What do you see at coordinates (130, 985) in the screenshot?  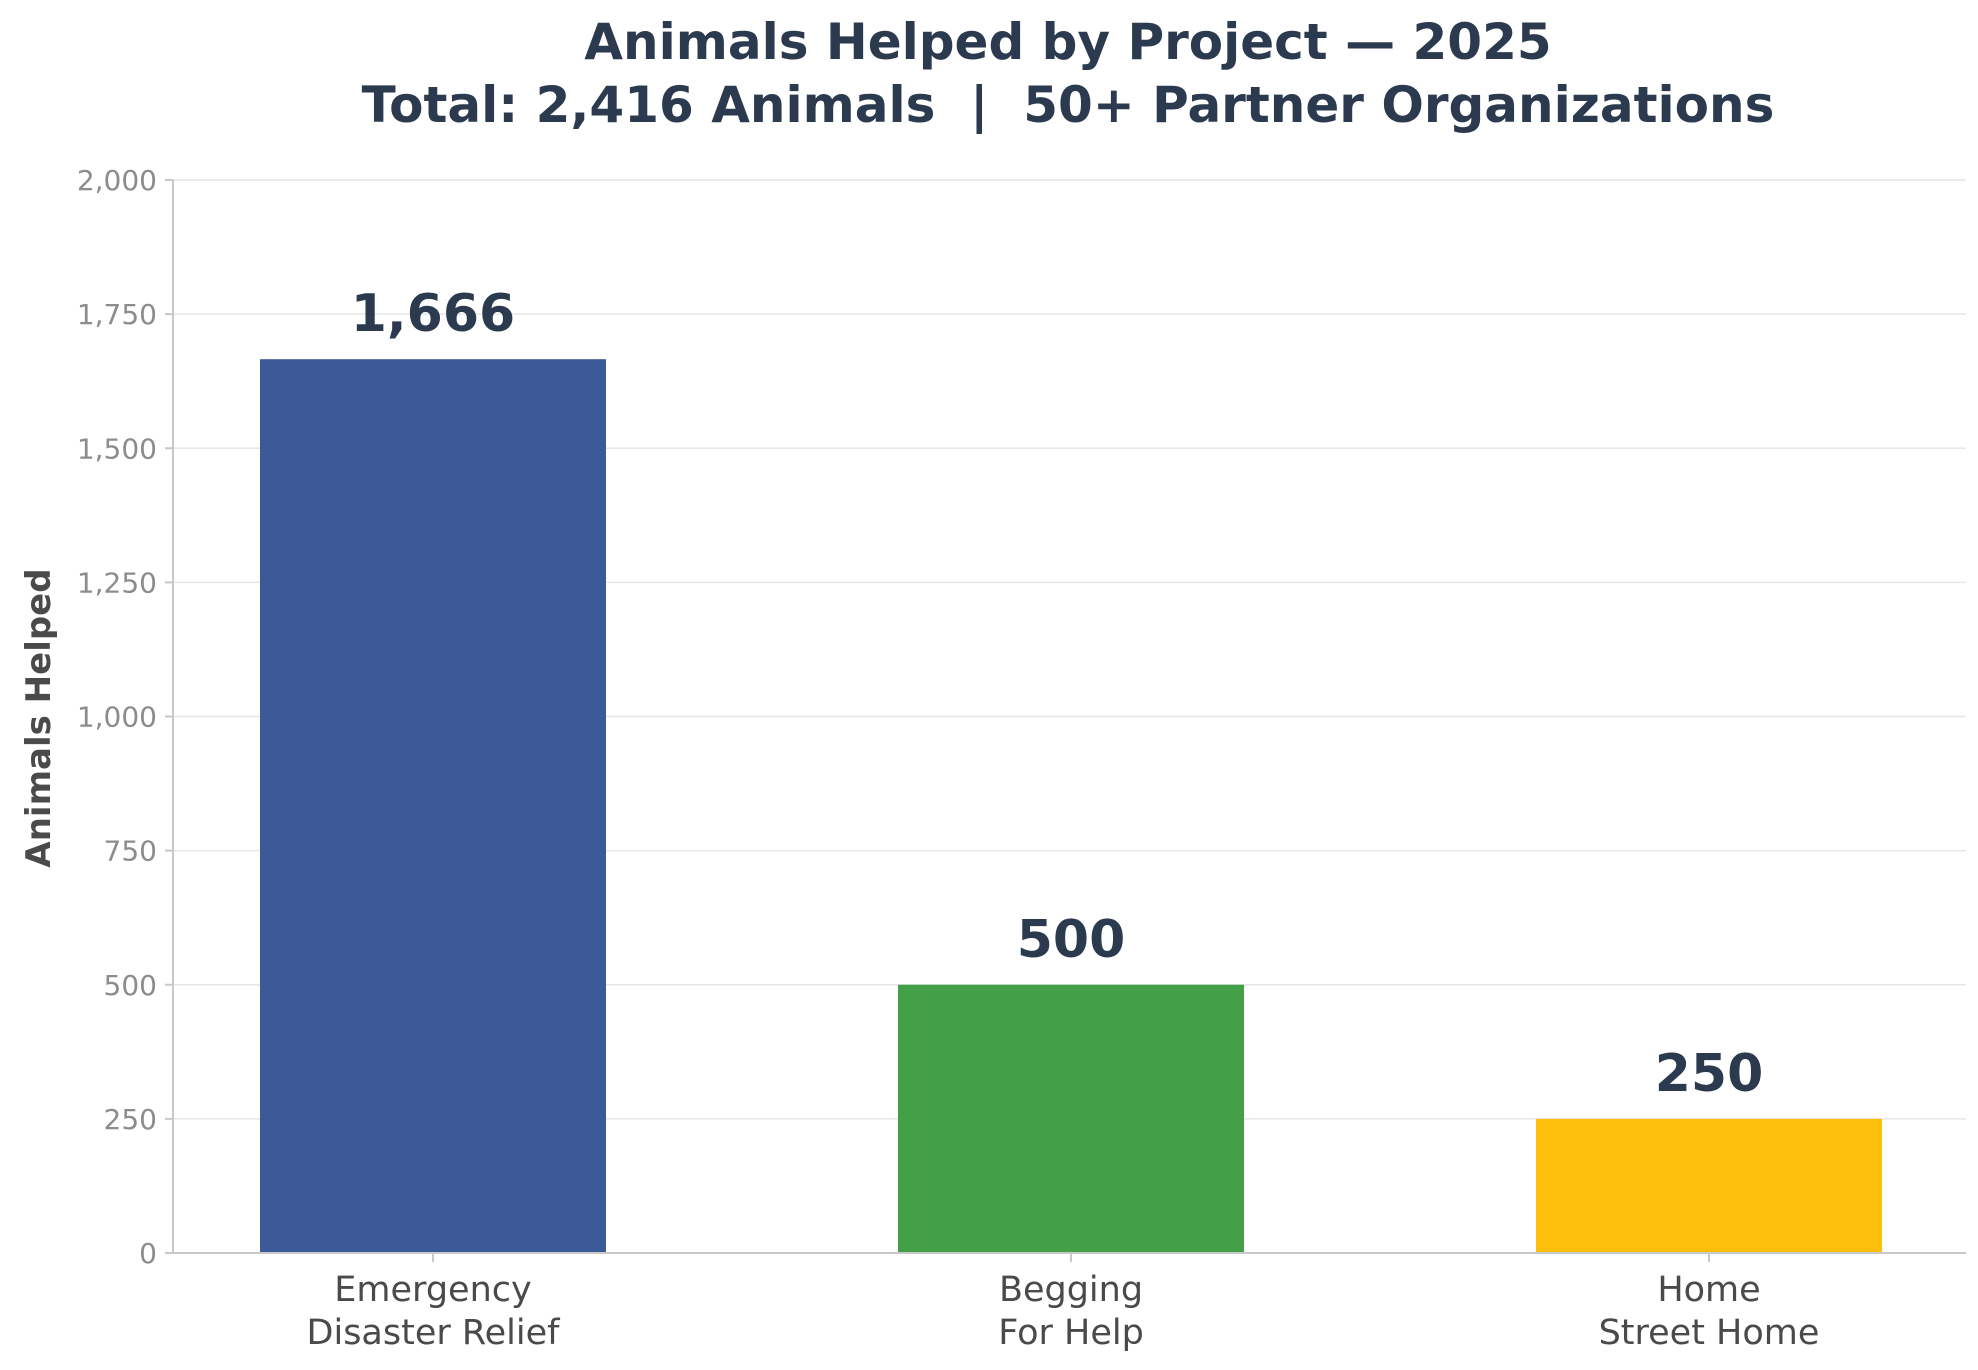 I see `y-tick-label: 500` at bounding box center [130, 985].